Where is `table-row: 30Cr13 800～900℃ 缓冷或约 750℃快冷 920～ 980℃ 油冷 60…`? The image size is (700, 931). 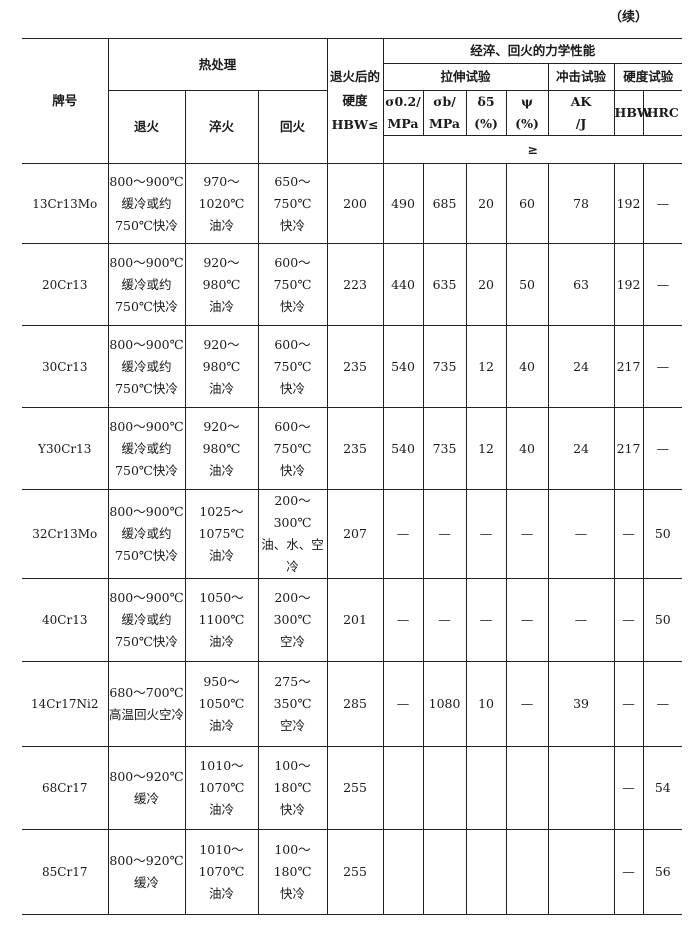 table-row: 30Cr13 800～900℃ 缓冷或约 750℃快冷 920～ 980℃ 油冷 60… is located at coordinates (352, 366).